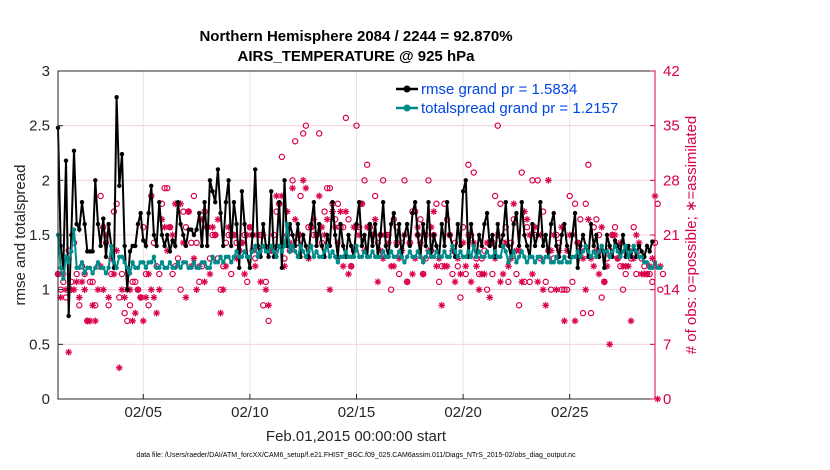 This screenshot has height=470, width=830. What do you see at coordinates (20, 235) in the screenshot?
I see `y-axis-label: rmse and totalspread` at bounding box center [20, 235].